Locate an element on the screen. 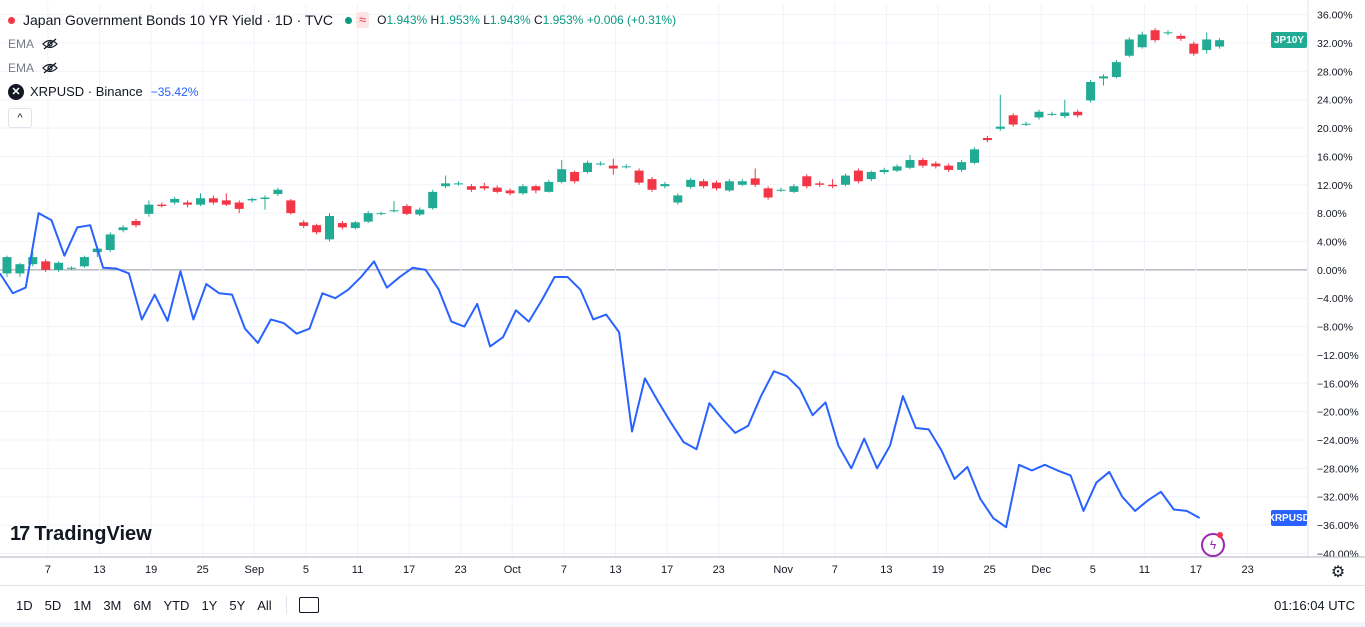  range-1m: 1M is located at coordinates (82, 605).